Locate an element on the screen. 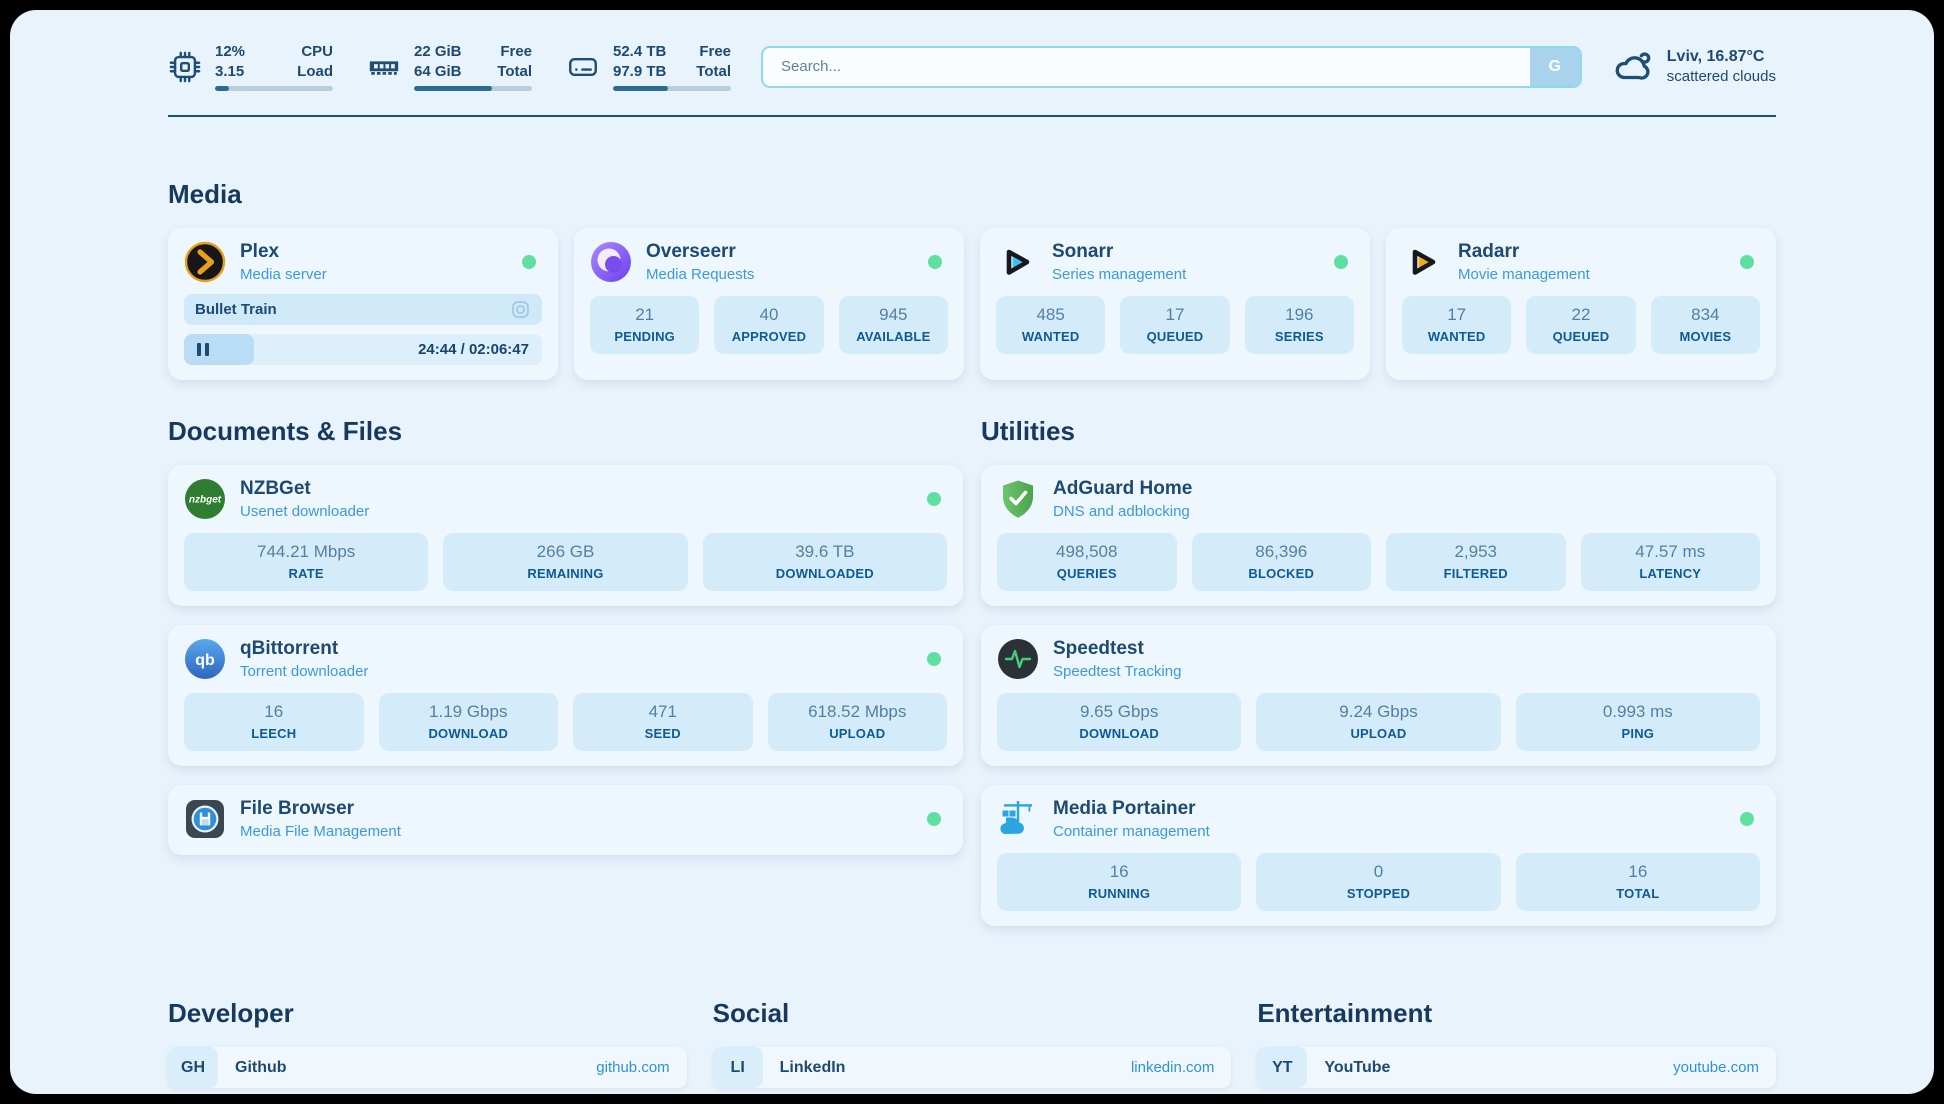 The width and height of the screenshot is (1944, 1104). stat-series: 196 SERIES is located at coordinates (1299, 325).